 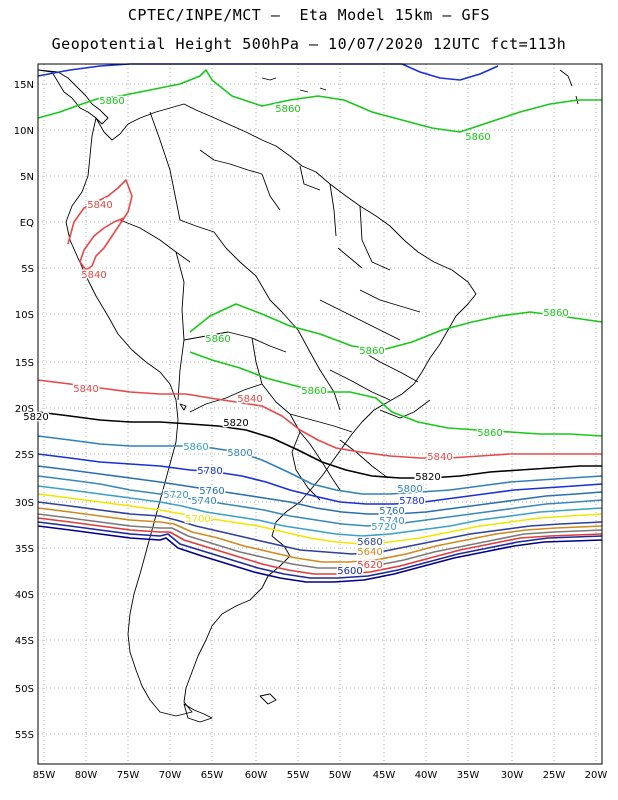 I want to click on lon-label: 60W, so click(x=256, y=775).